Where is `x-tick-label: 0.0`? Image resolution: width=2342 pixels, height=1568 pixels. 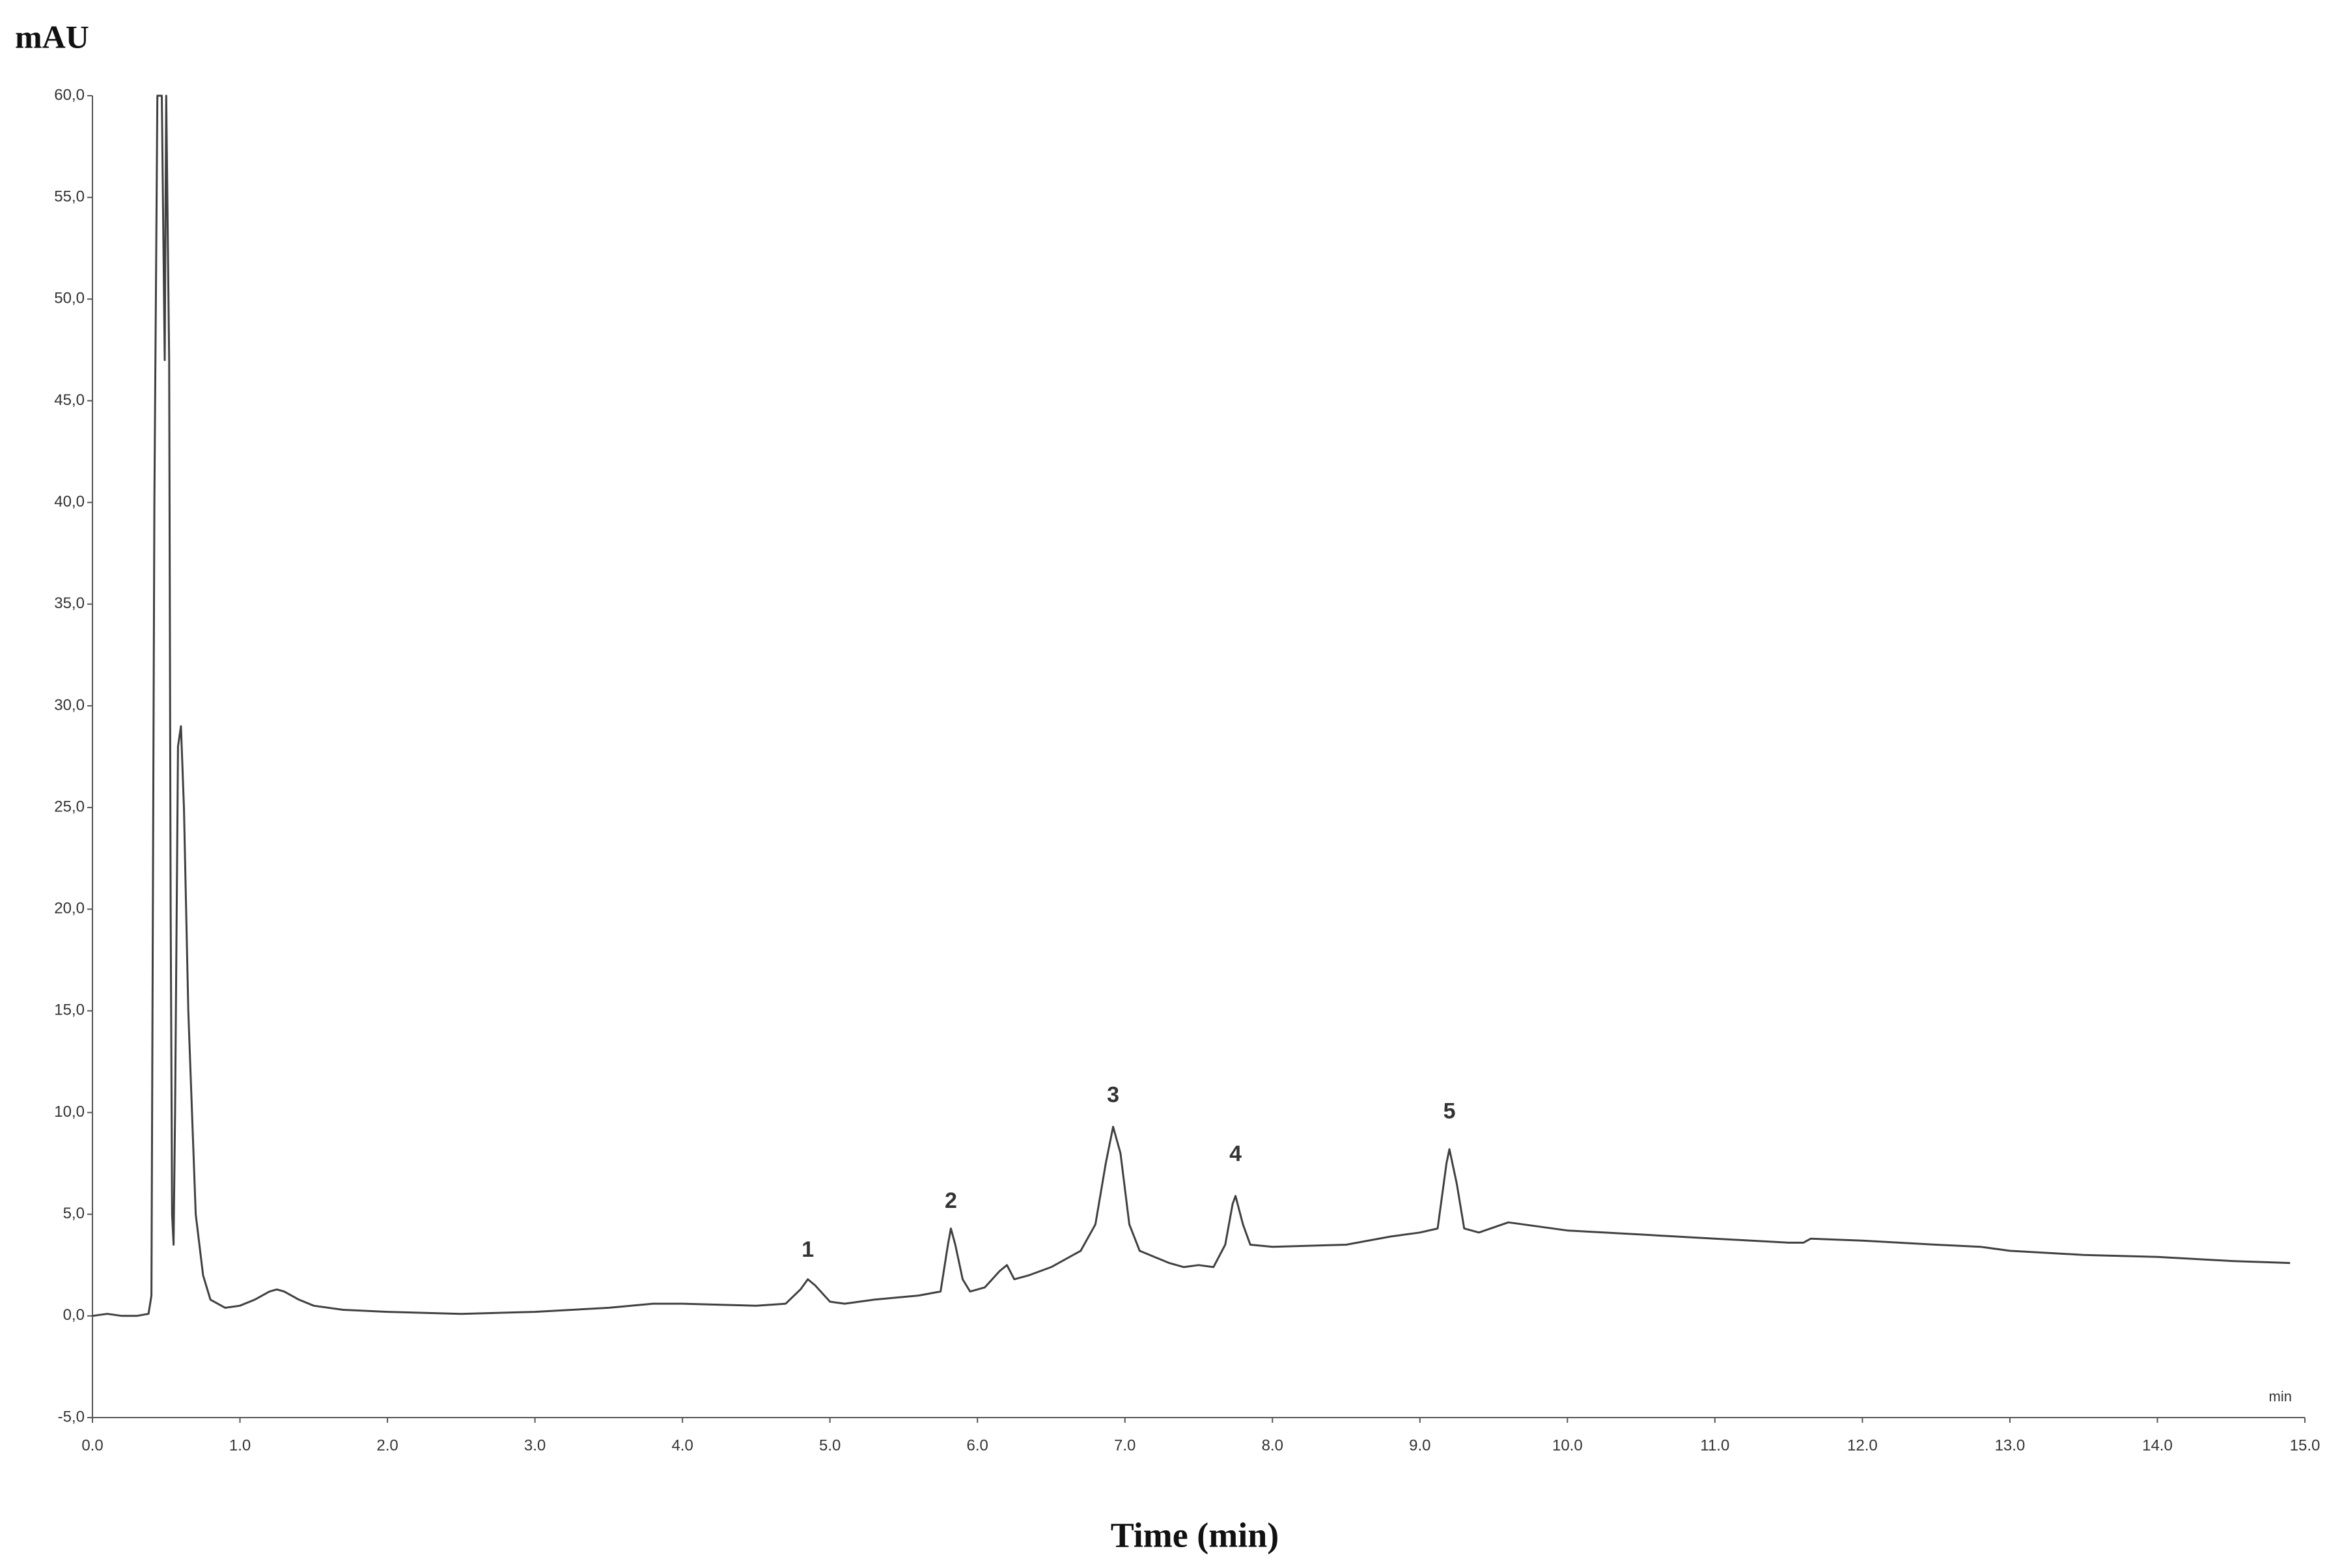 x-tick-label: 0.0 is located at coordinates (92, 1445).